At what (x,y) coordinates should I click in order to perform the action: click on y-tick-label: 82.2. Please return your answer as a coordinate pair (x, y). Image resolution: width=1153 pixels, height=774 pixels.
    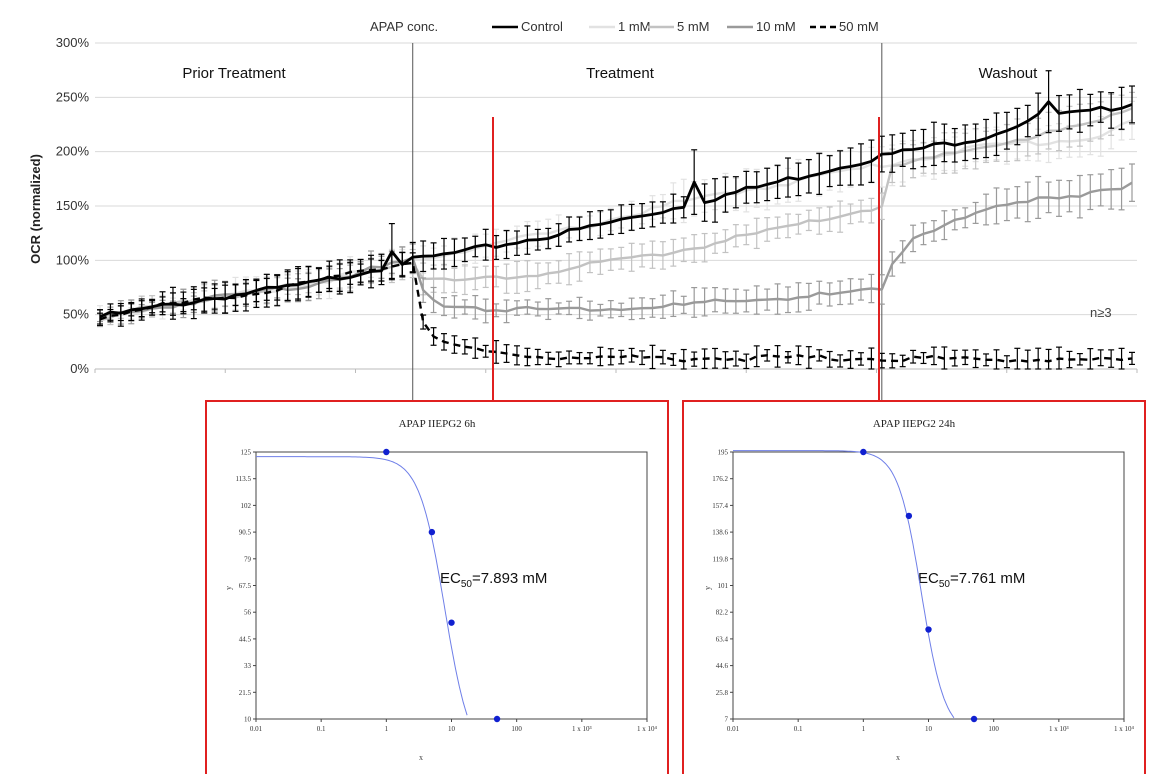
    Looking at the image, I should click on (722, 613).